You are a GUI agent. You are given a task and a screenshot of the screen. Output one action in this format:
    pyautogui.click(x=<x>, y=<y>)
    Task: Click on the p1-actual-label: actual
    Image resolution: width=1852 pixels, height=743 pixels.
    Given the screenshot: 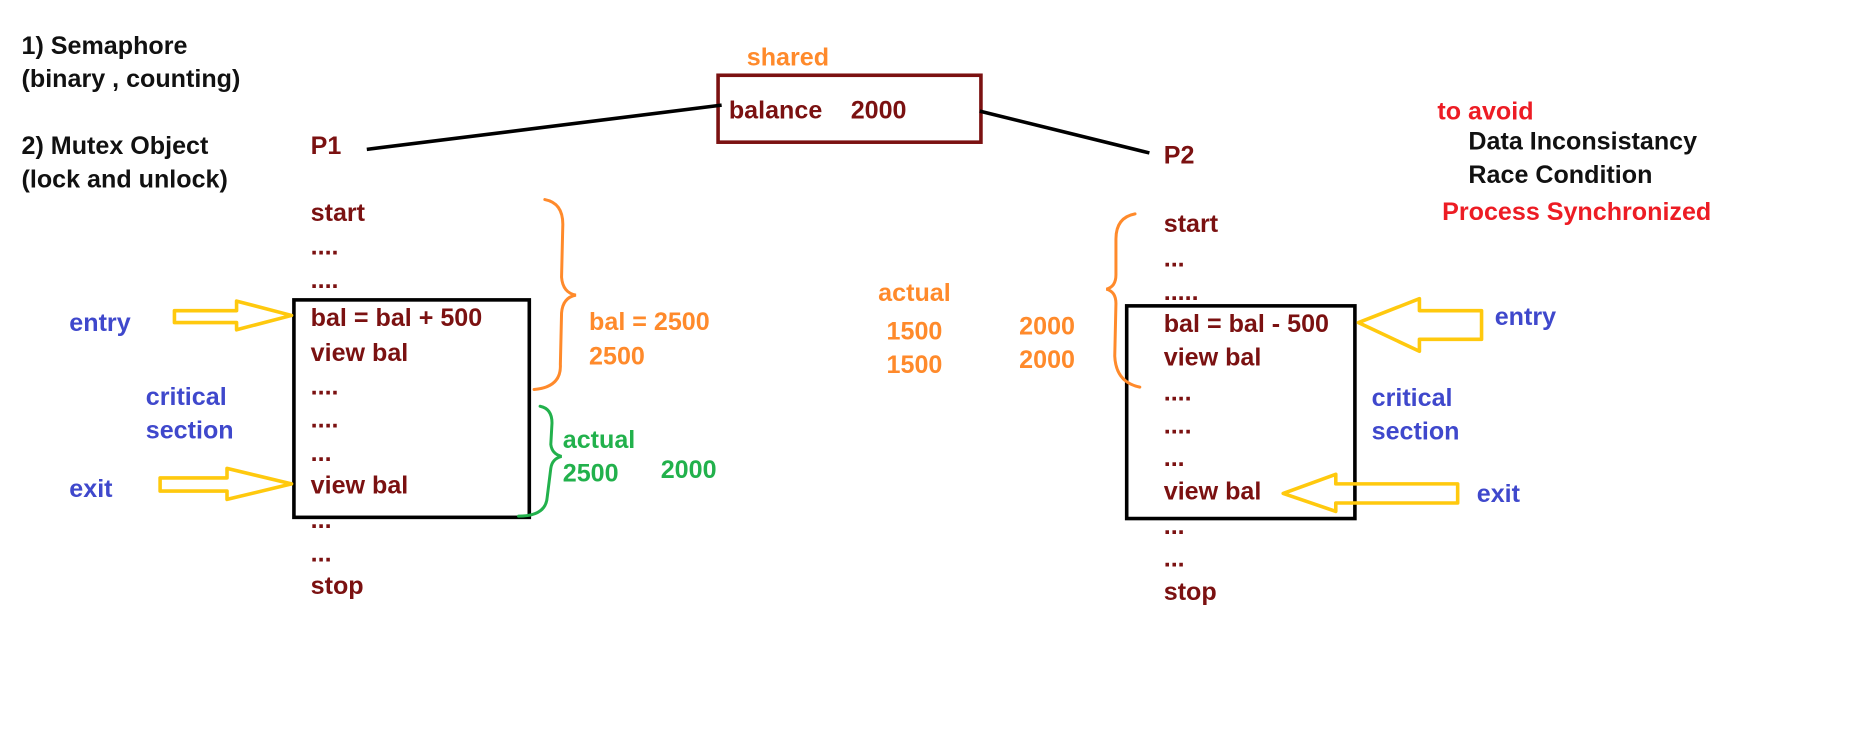 What is the action you would take?
    pyautogui.click(x=599, y=440)
    